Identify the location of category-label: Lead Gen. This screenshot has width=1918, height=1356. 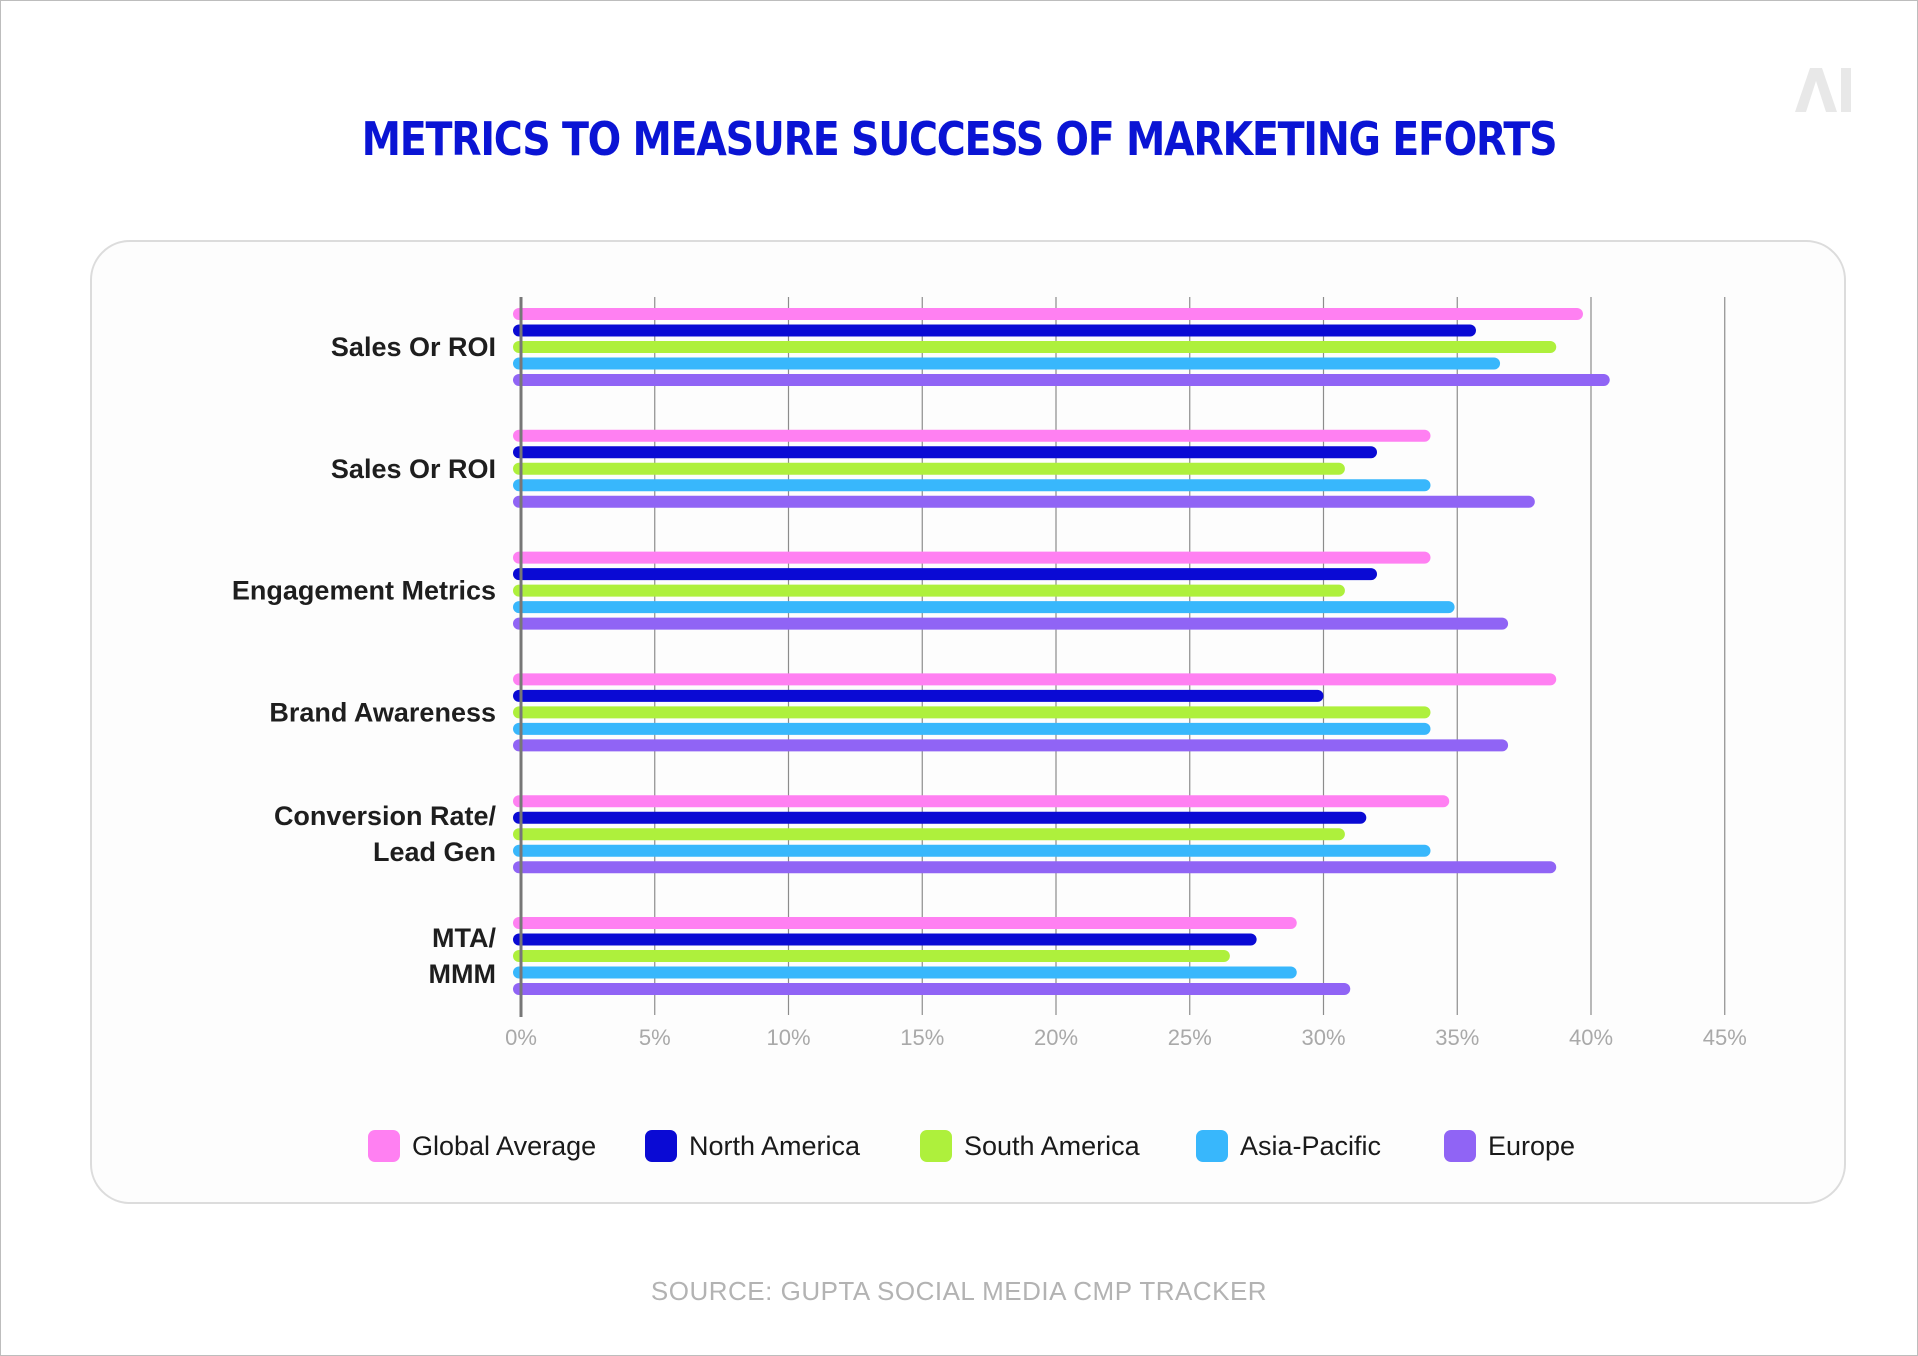
(434, 852).